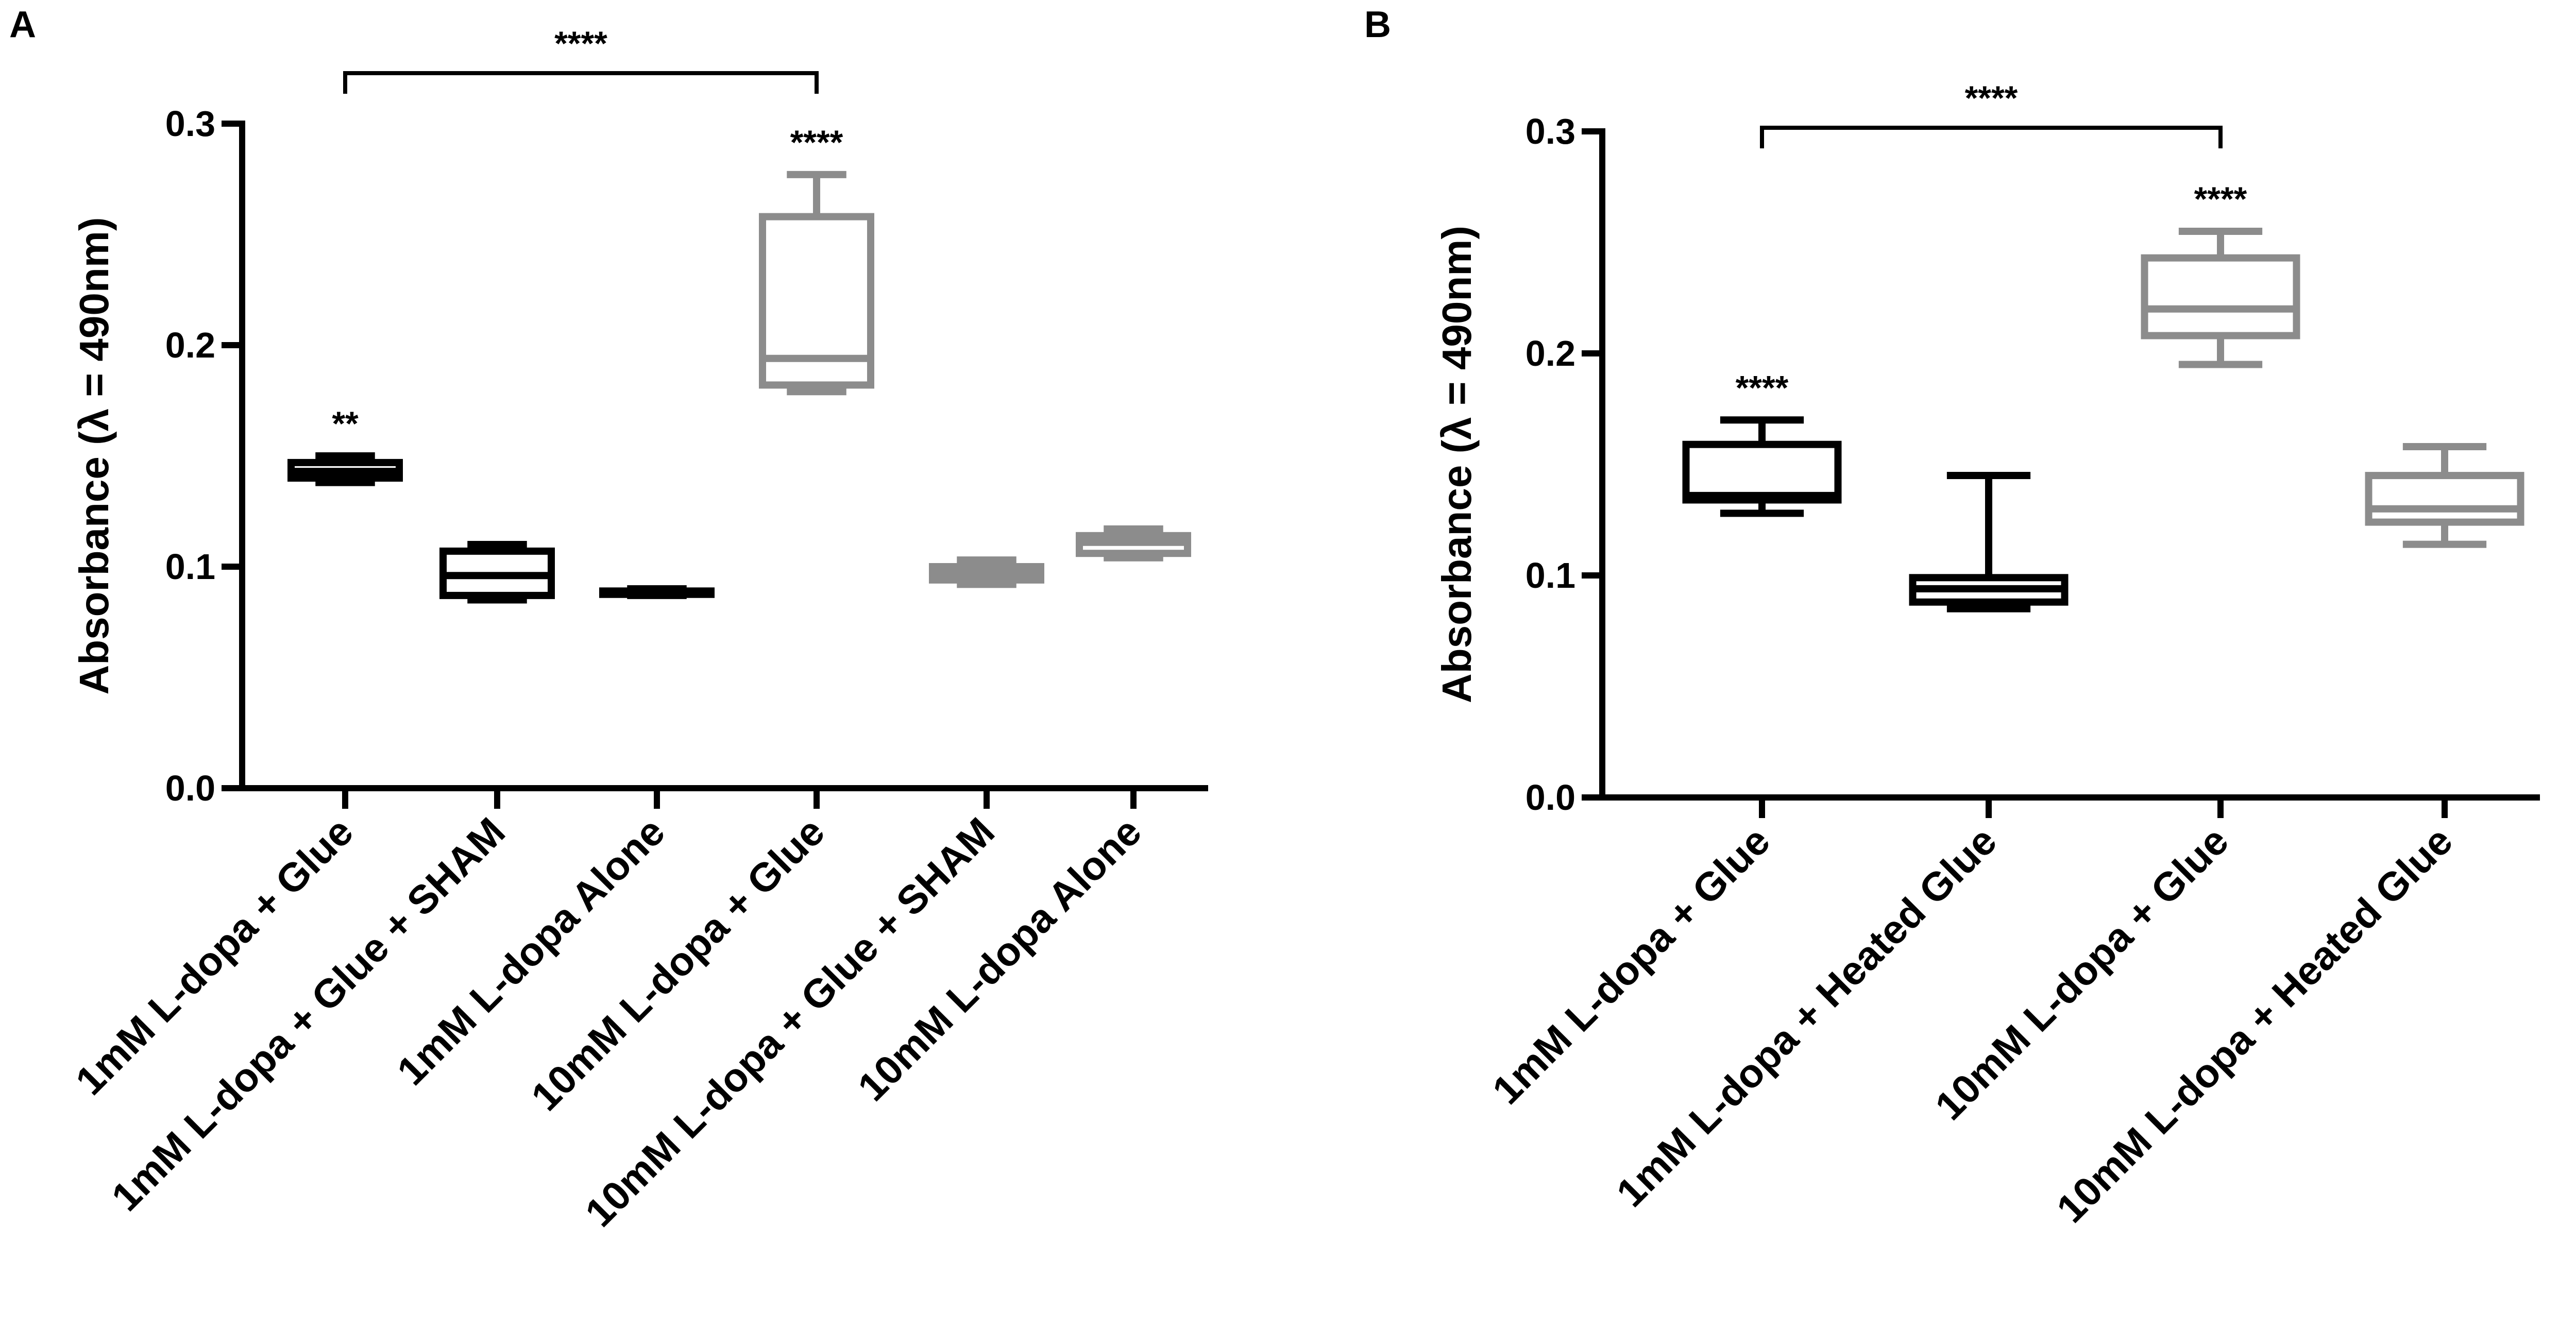 The height and width of the screenshot is (1343, 2576). What do you see at coordinates (1806, 1017) in the screenshot?
I see `x-tick-label: 1mM L-dopa + Heated Glue` at bounding box center [1806, 1017].